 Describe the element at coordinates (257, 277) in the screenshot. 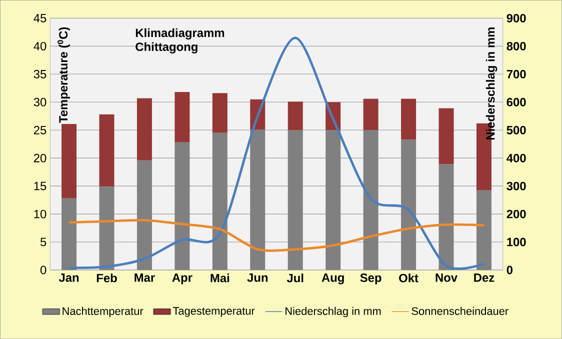

I see `x-tick-label: Jun` at that location.